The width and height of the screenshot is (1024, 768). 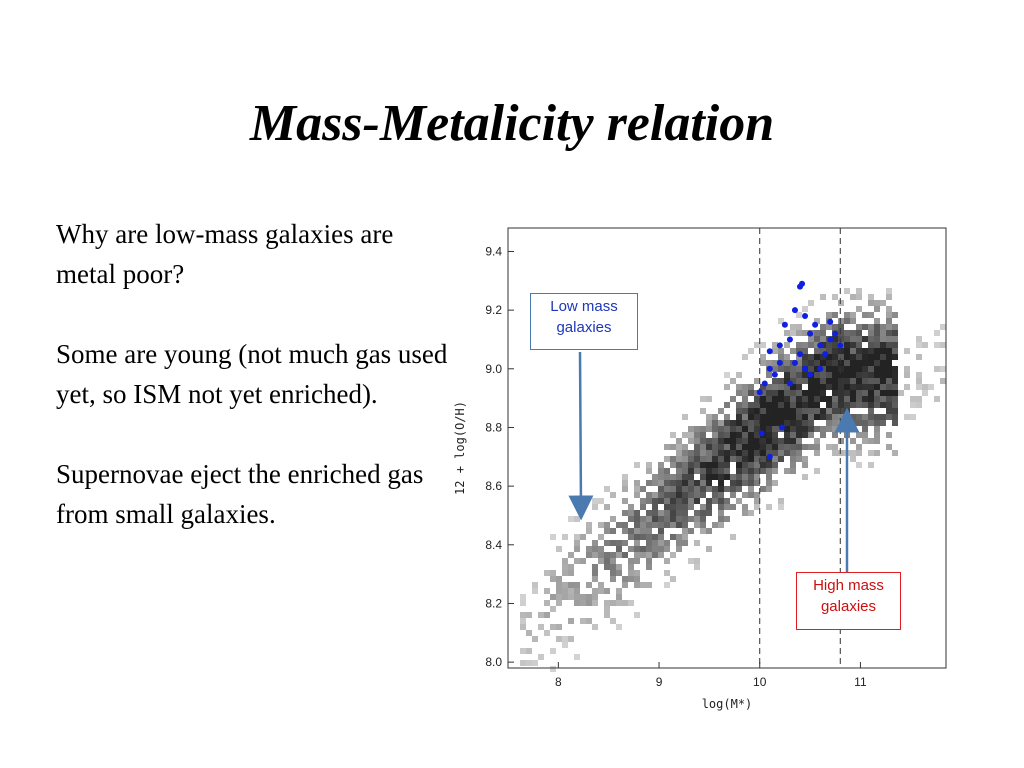 I want to click on y-tick-label: 8.4, so click(x=493, y=545).